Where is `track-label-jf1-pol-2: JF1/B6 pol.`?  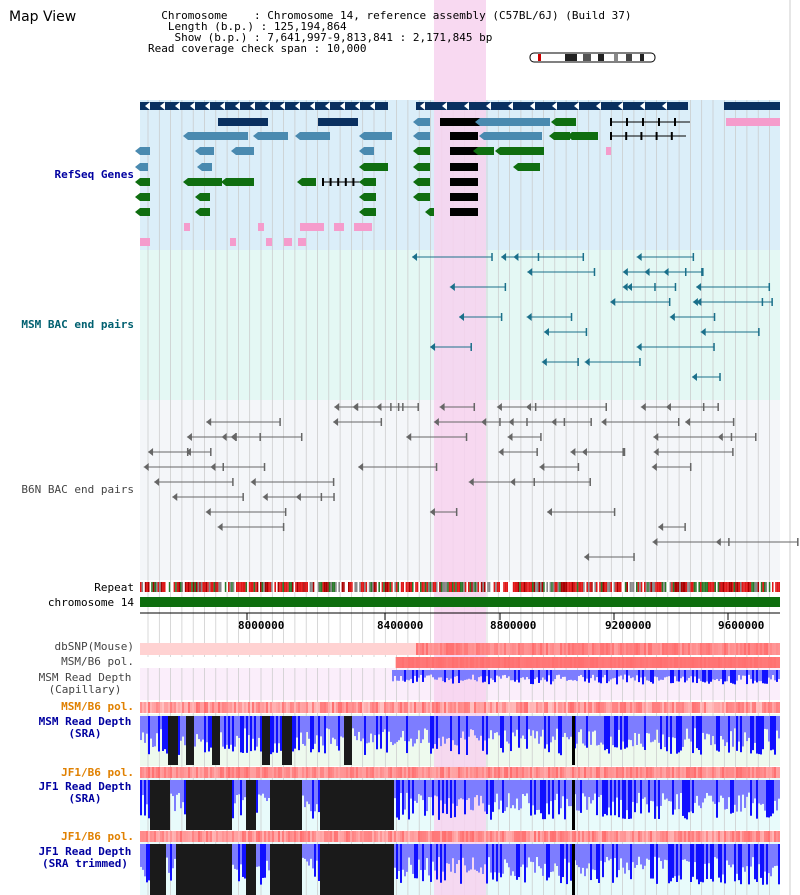
track-label-jf1-pol-2: JF1/B6 pol. is located at coordinates (97, 836).